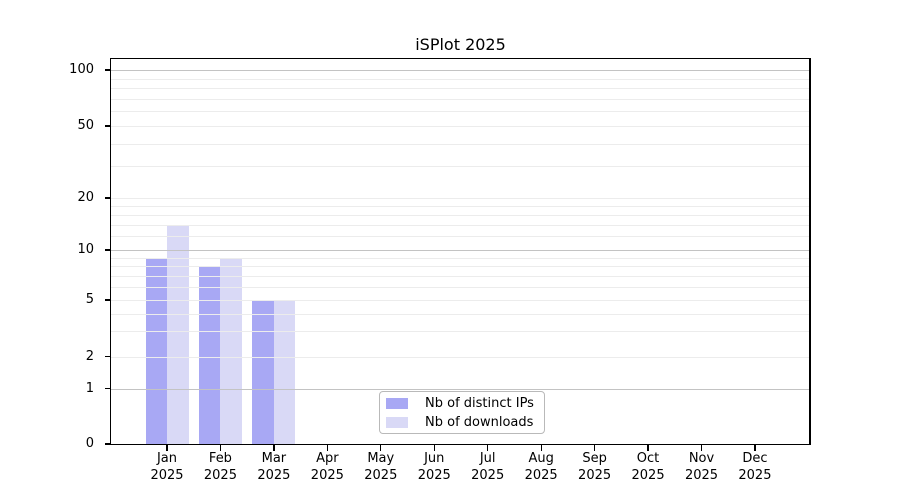 Image resolution: width=900 pixels, height=500 pixels. Describe the element at coordinates (460, 58) in the screenshot. I see `top-spine` at that location.